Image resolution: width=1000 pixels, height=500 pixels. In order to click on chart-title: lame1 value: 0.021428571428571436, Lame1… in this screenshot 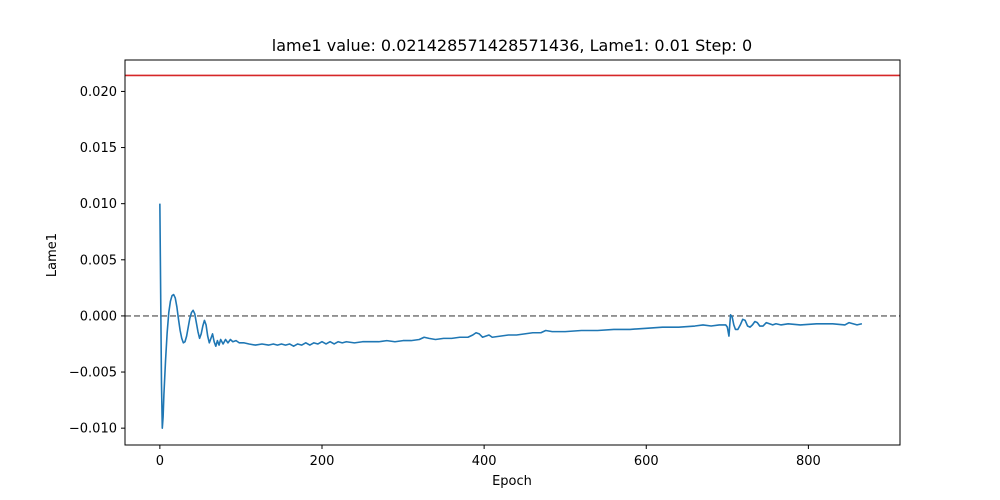, I will do `click(512, 45)`.